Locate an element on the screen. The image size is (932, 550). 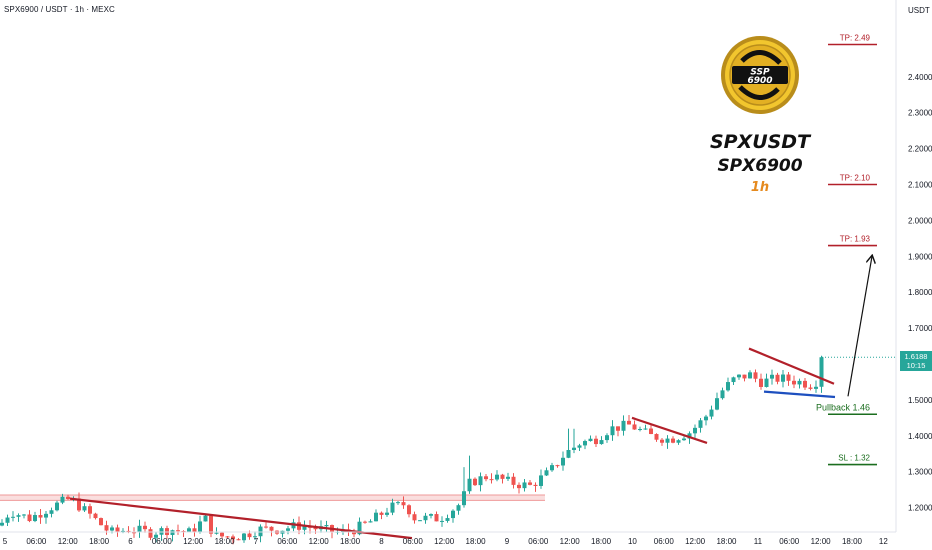
y-tick-label: 1.7000 is located at coordinates (920, 328).